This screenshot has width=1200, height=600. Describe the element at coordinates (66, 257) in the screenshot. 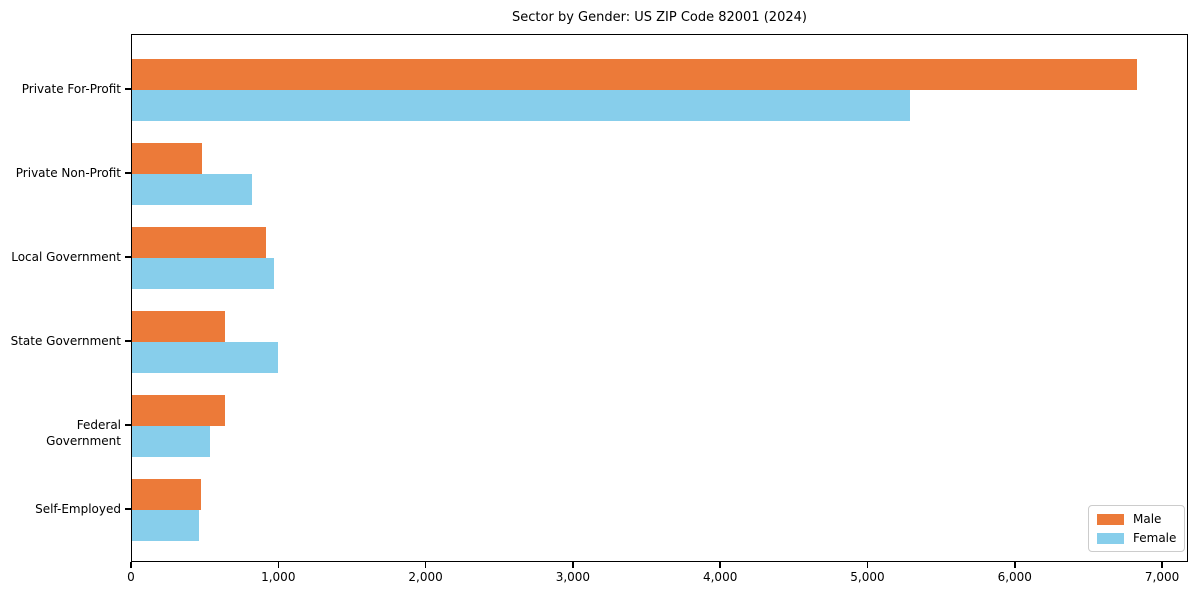

I see `y-axis-category-label: Local Government` at that location.